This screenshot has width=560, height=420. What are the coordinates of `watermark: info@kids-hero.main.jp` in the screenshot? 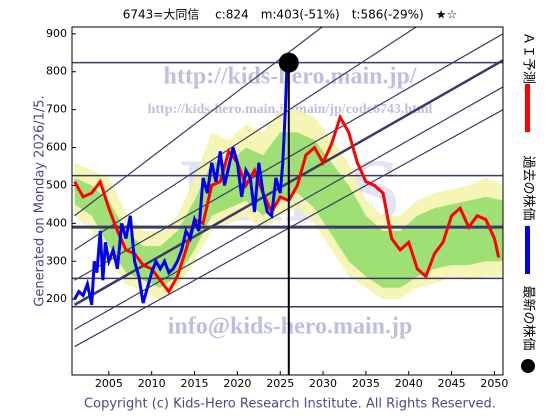 It's located at (290, 327).